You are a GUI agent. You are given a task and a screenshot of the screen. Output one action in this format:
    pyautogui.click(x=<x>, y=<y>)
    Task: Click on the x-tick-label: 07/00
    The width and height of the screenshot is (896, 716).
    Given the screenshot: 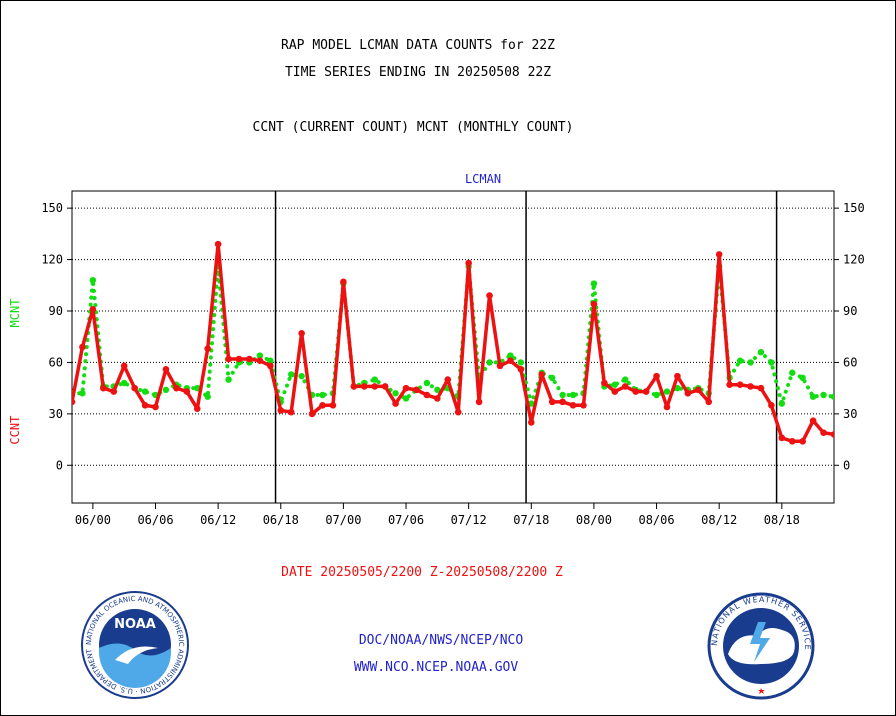 What is the action you would take?
    pyautogui.click(x=343, y=520)
    